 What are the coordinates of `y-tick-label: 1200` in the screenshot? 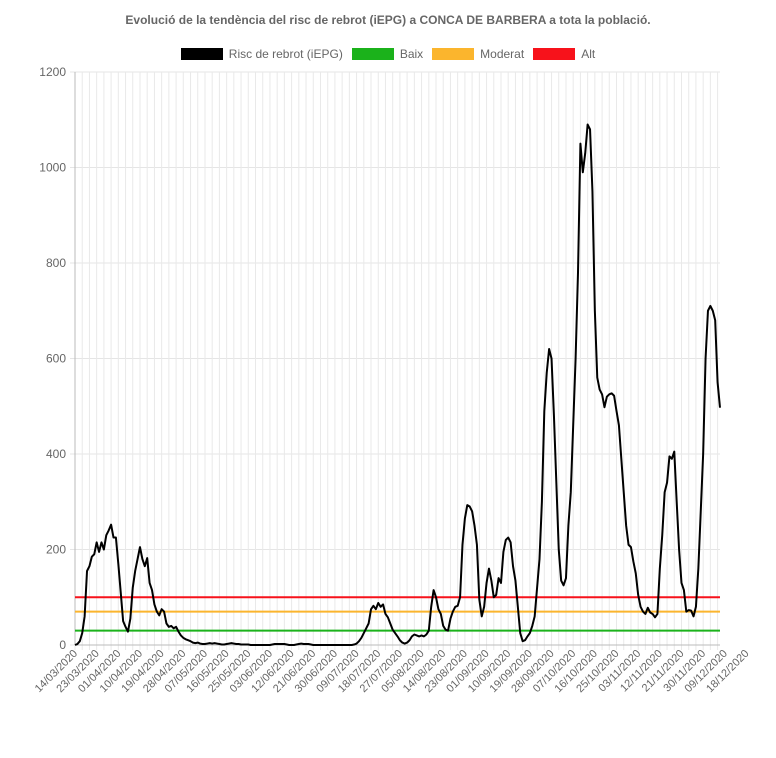 It's located at (52, 72).